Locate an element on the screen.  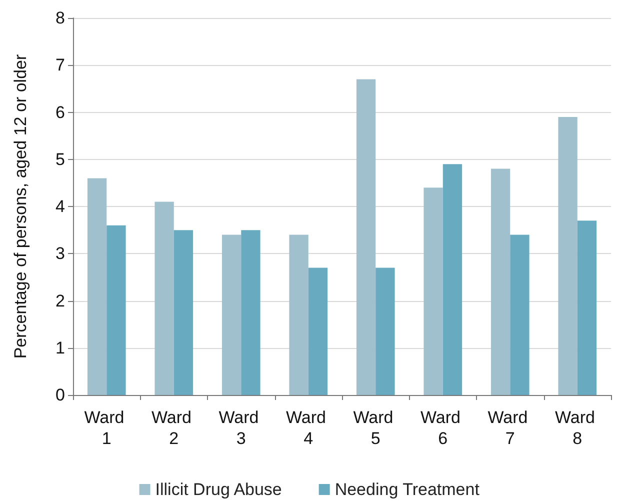
y-tick-label: 3 is located at coordinates (60, 254).